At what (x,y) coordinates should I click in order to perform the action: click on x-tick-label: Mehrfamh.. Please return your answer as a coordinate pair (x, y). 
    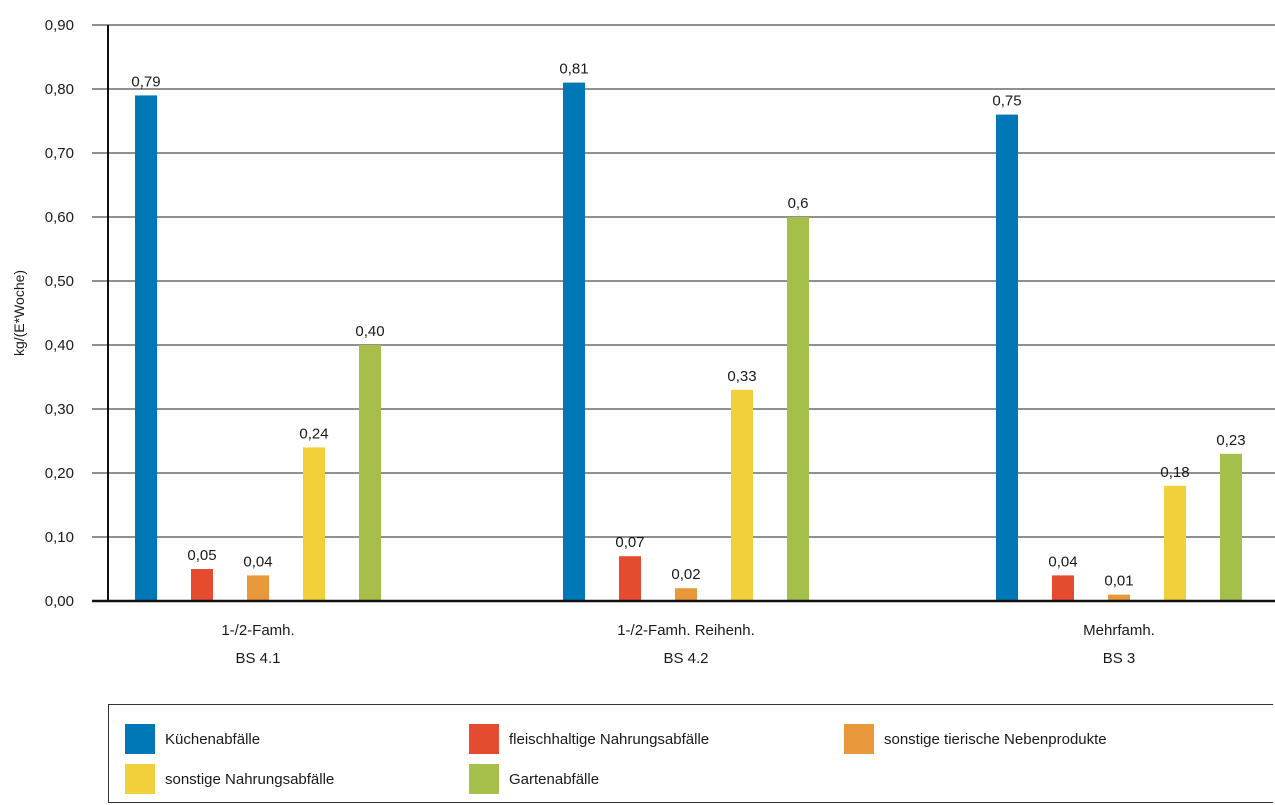
    Looking at the image, I should click on (1119, 630).